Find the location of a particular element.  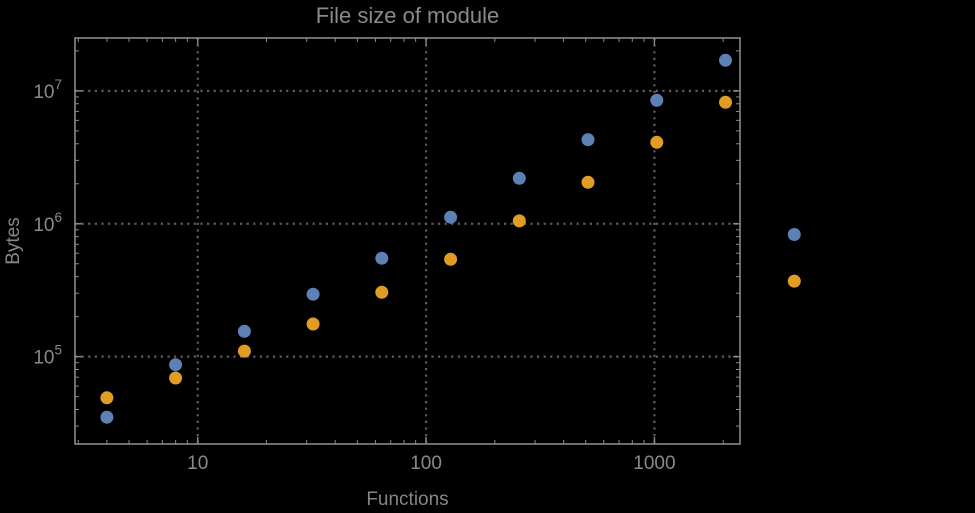

x-tick-label: 100 is located at coordinates (426, 463).